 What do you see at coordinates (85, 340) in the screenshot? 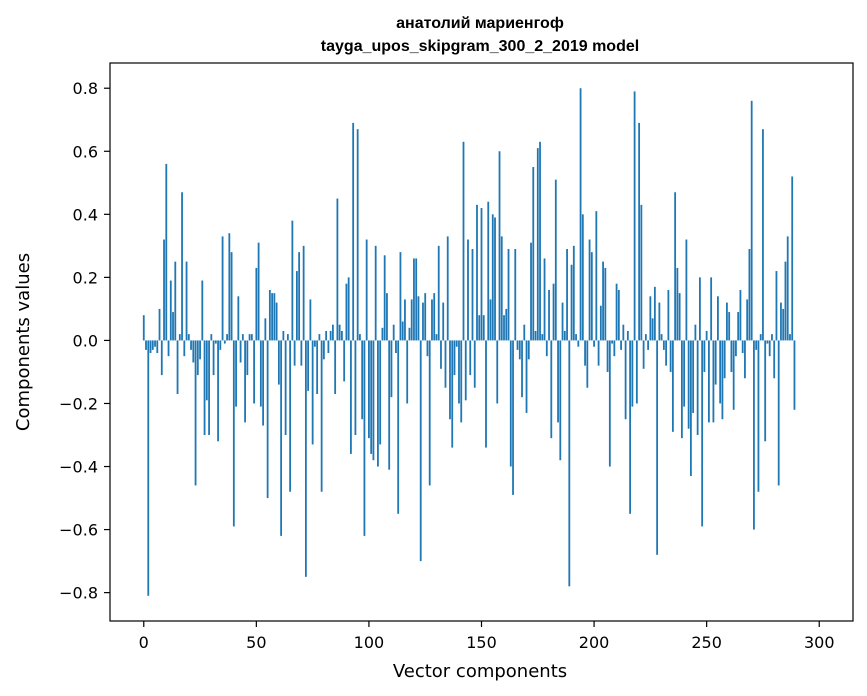
I see `y-tick-label: 0.0` at bounding box center [85, 340].